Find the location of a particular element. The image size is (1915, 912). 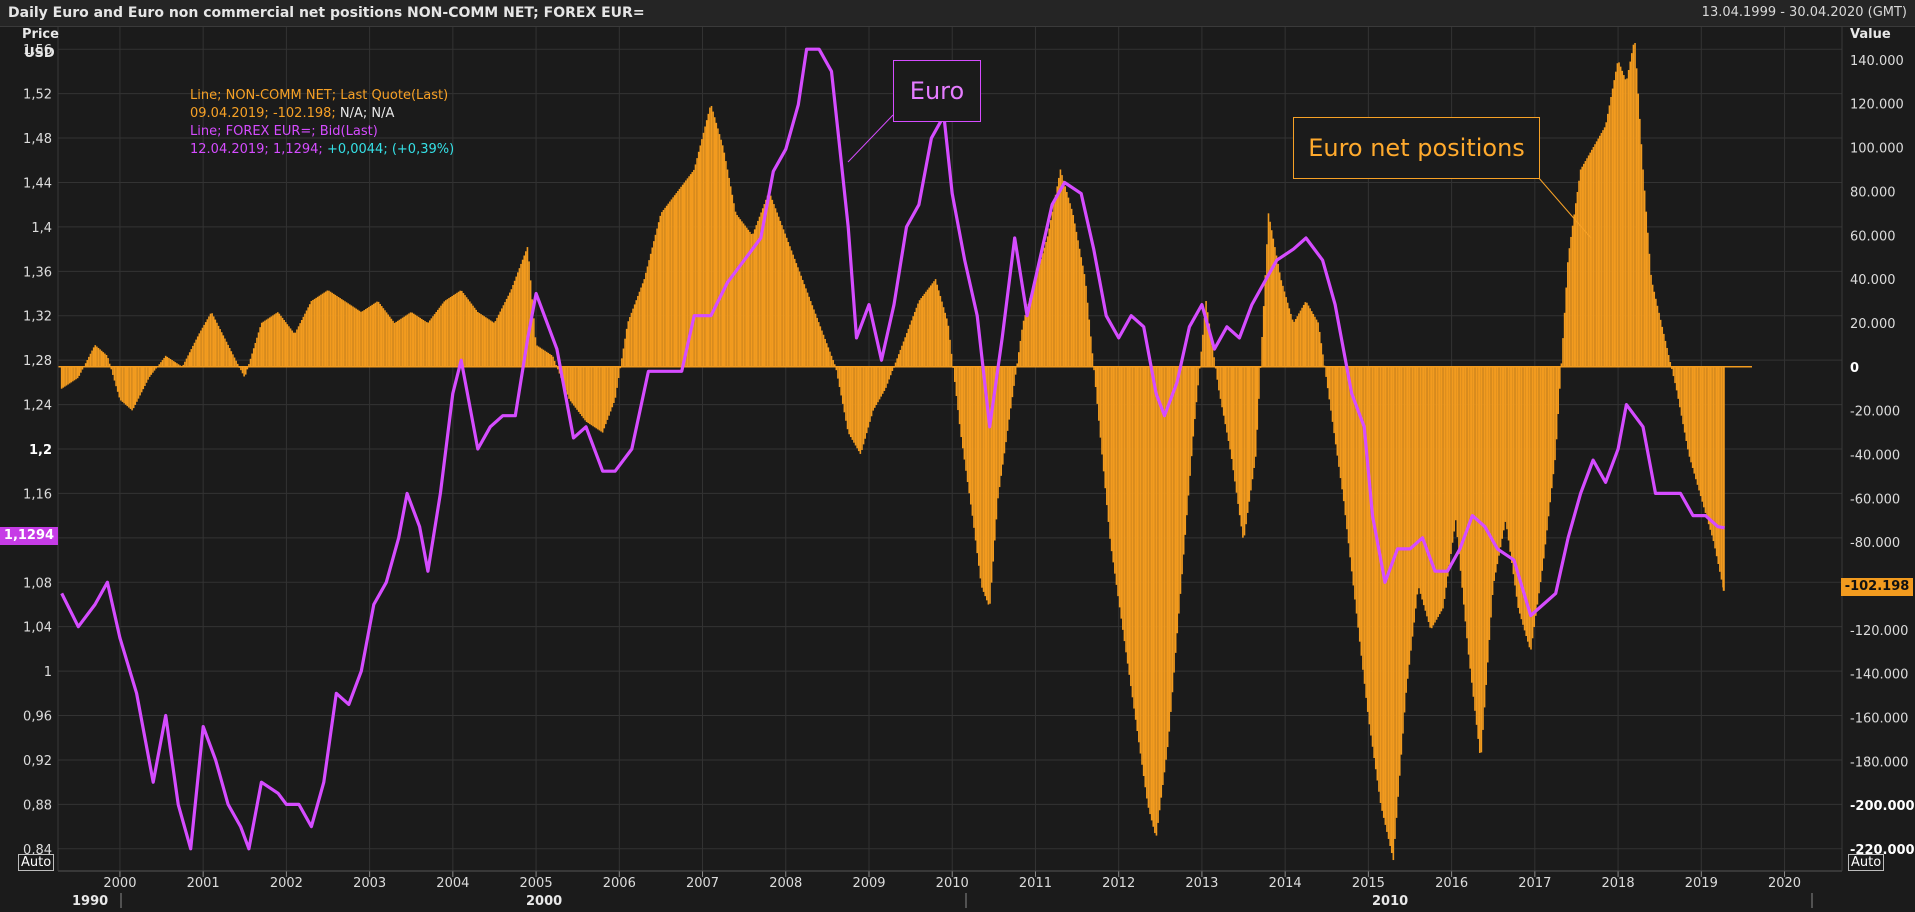

annotation-euro: Euro is located at coordinates (937, 91).